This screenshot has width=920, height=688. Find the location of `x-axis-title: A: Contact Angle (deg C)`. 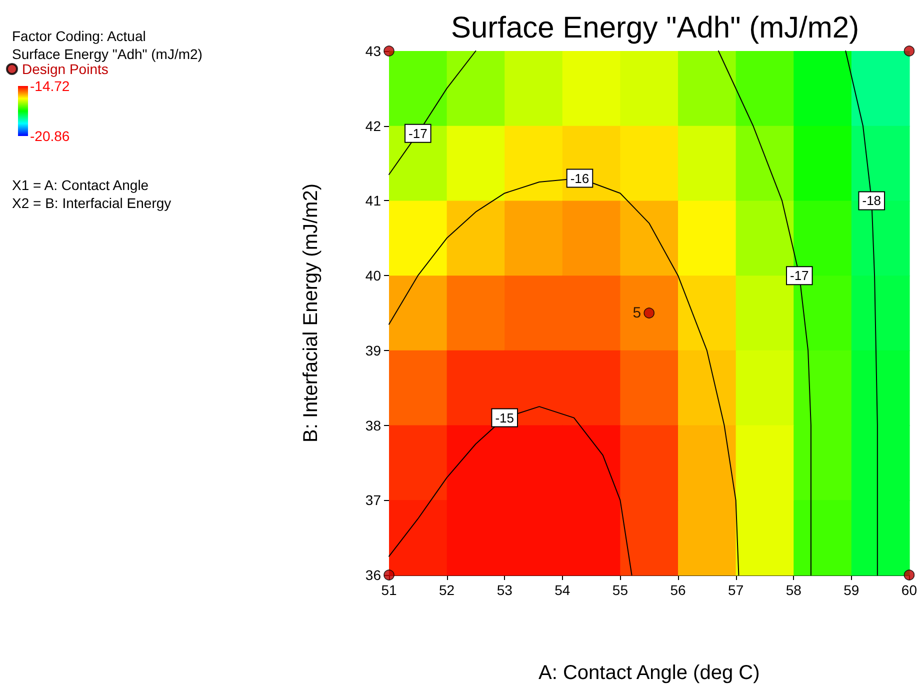

x-axis-title: A: Contact Angle (deg C) is located at coordinates (649, 673).